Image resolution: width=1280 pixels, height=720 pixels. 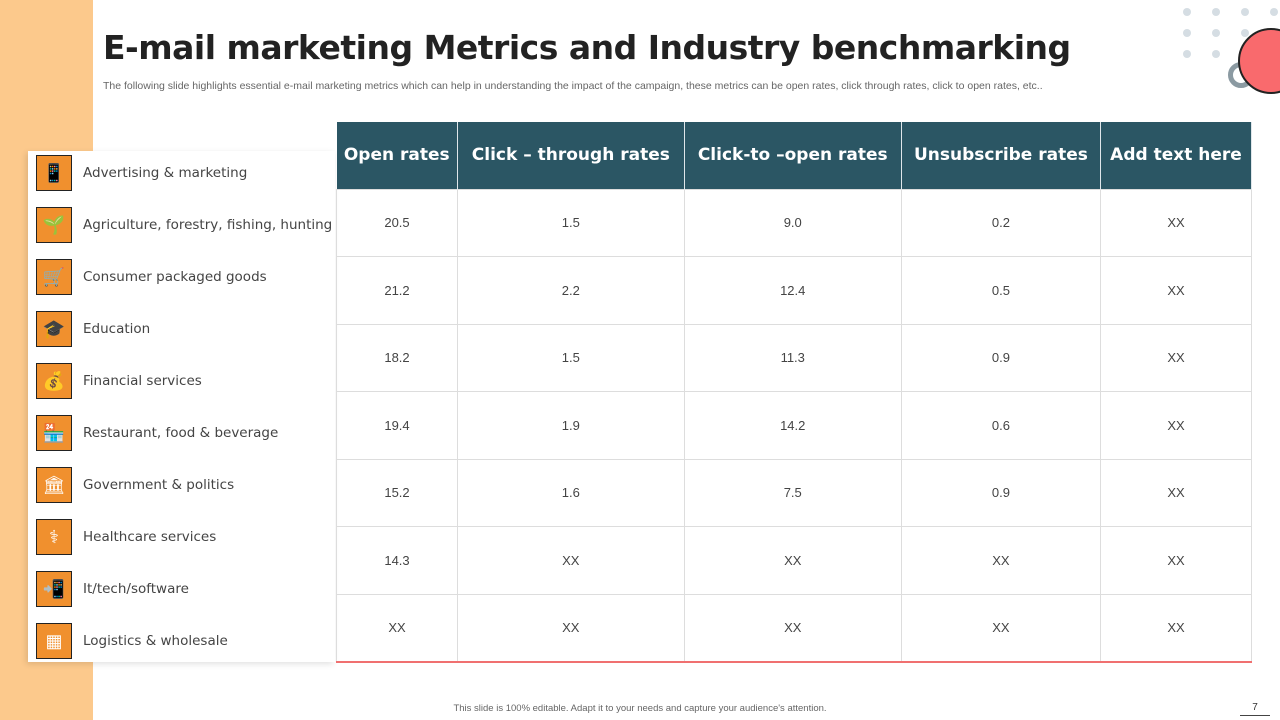 I want to click on table-row: 19.4 1.9 14.2 0.6 XX, so click(x=794, y=425).